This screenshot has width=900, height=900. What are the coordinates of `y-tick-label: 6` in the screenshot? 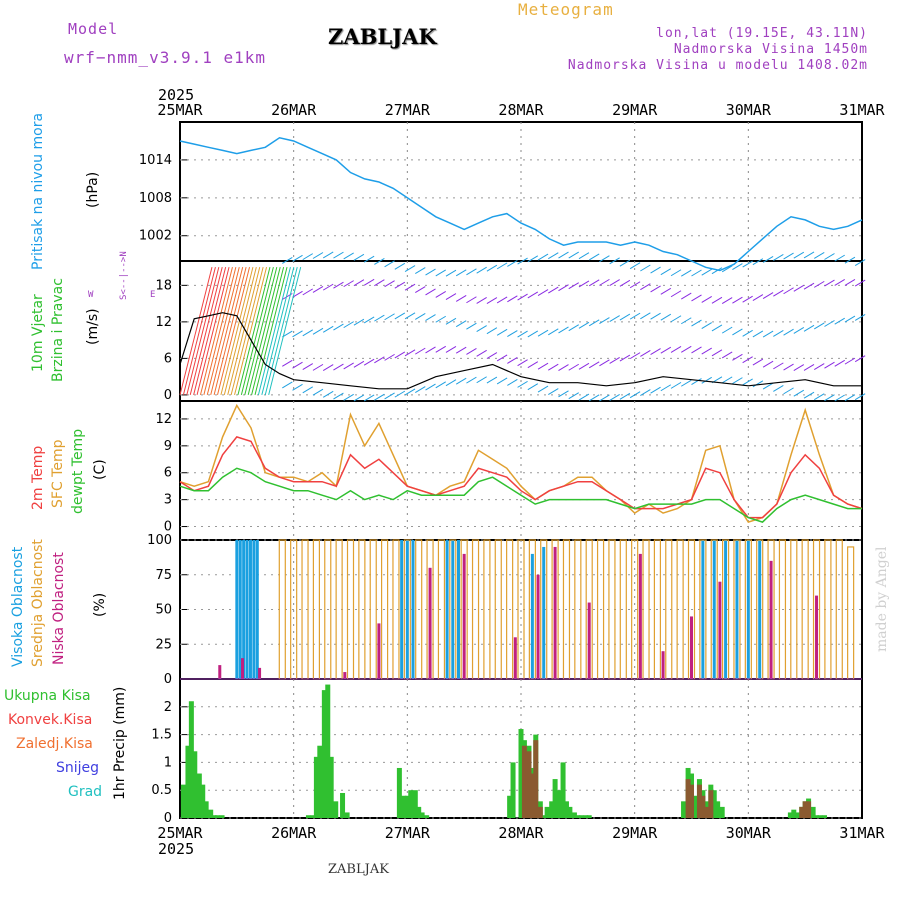 It's located at (168, 473).